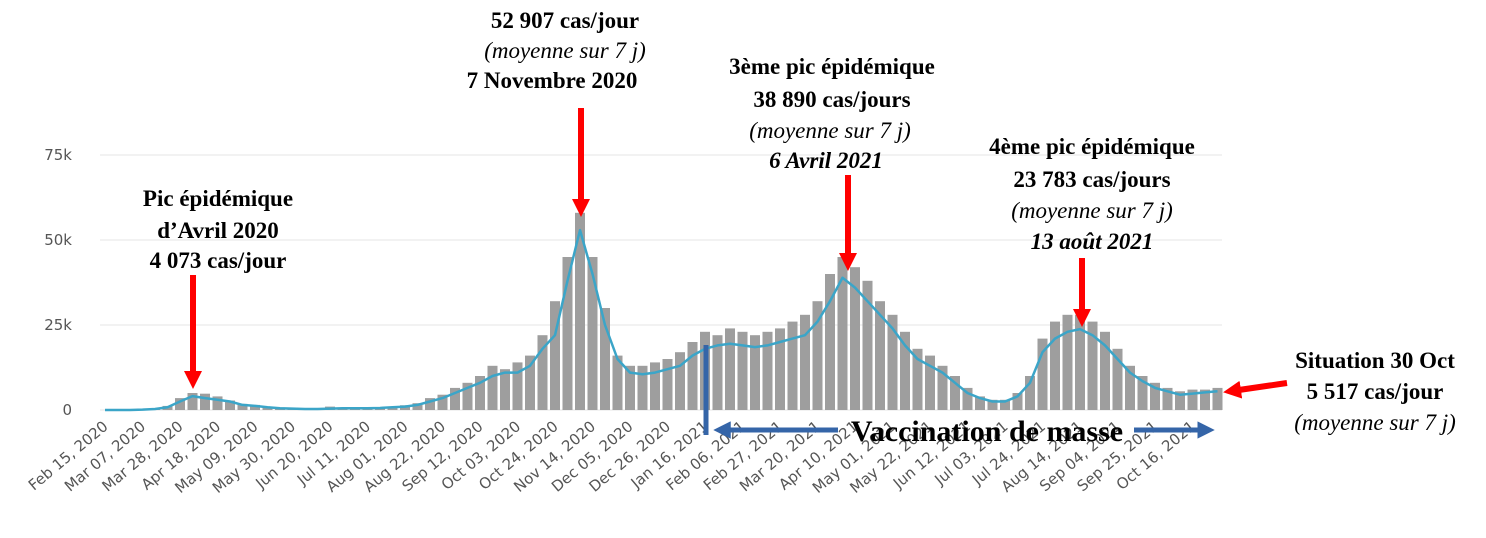  Describe the element at coordinates (831, 99) in the screenshot. I see `annotation: 38 890 cas/jours` at that location.